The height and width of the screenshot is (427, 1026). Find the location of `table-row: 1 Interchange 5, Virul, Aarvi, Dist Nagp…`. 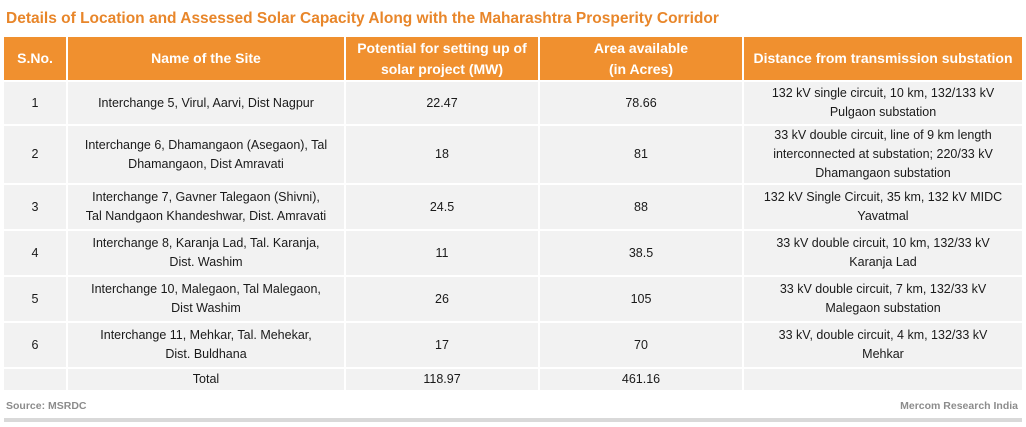

table-row: 1 Interchange 5, Virul, Aarvi, Dist Nagp… is located at coordinates (513, 102).